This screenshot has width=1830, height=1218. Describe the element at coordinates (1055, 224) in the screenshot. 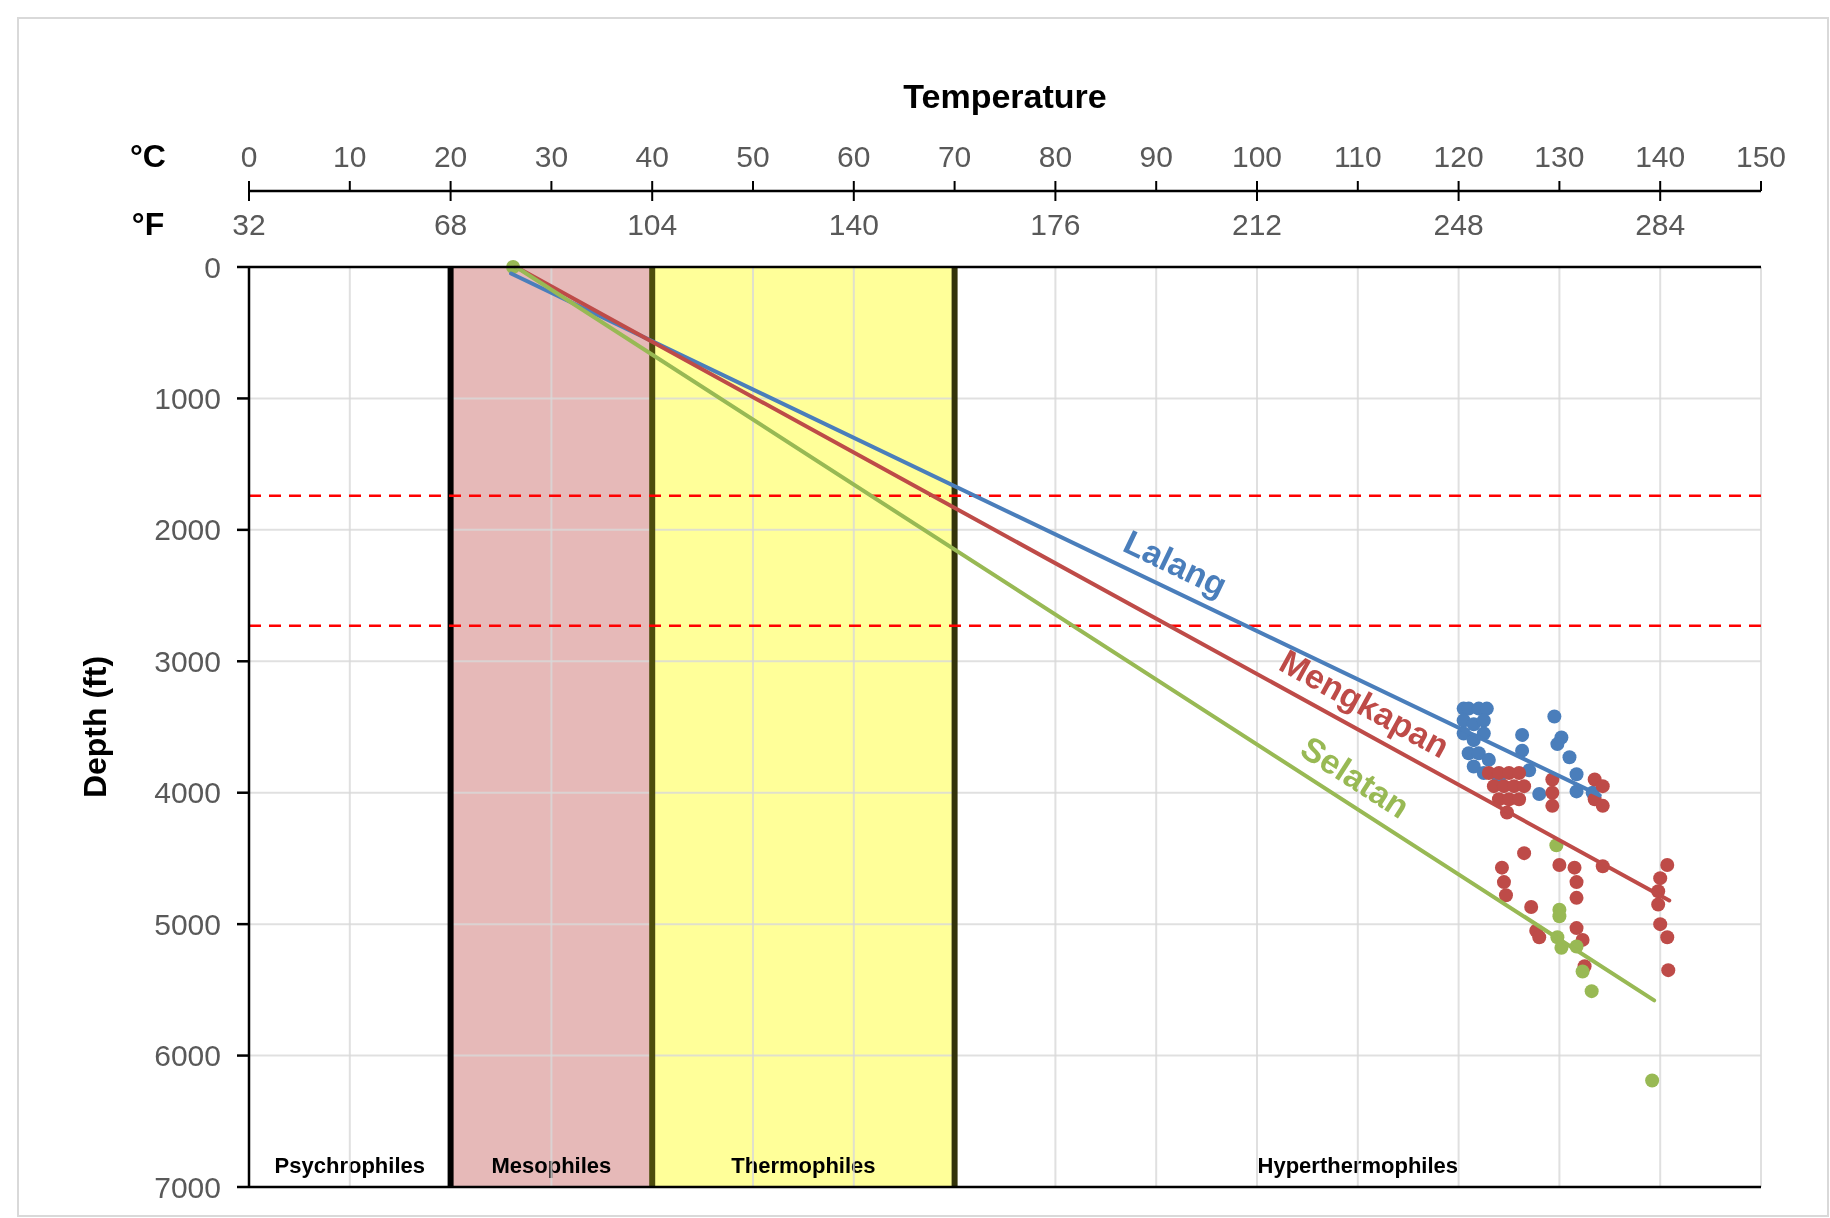

I see `x2-tick-label: 176` at that location.